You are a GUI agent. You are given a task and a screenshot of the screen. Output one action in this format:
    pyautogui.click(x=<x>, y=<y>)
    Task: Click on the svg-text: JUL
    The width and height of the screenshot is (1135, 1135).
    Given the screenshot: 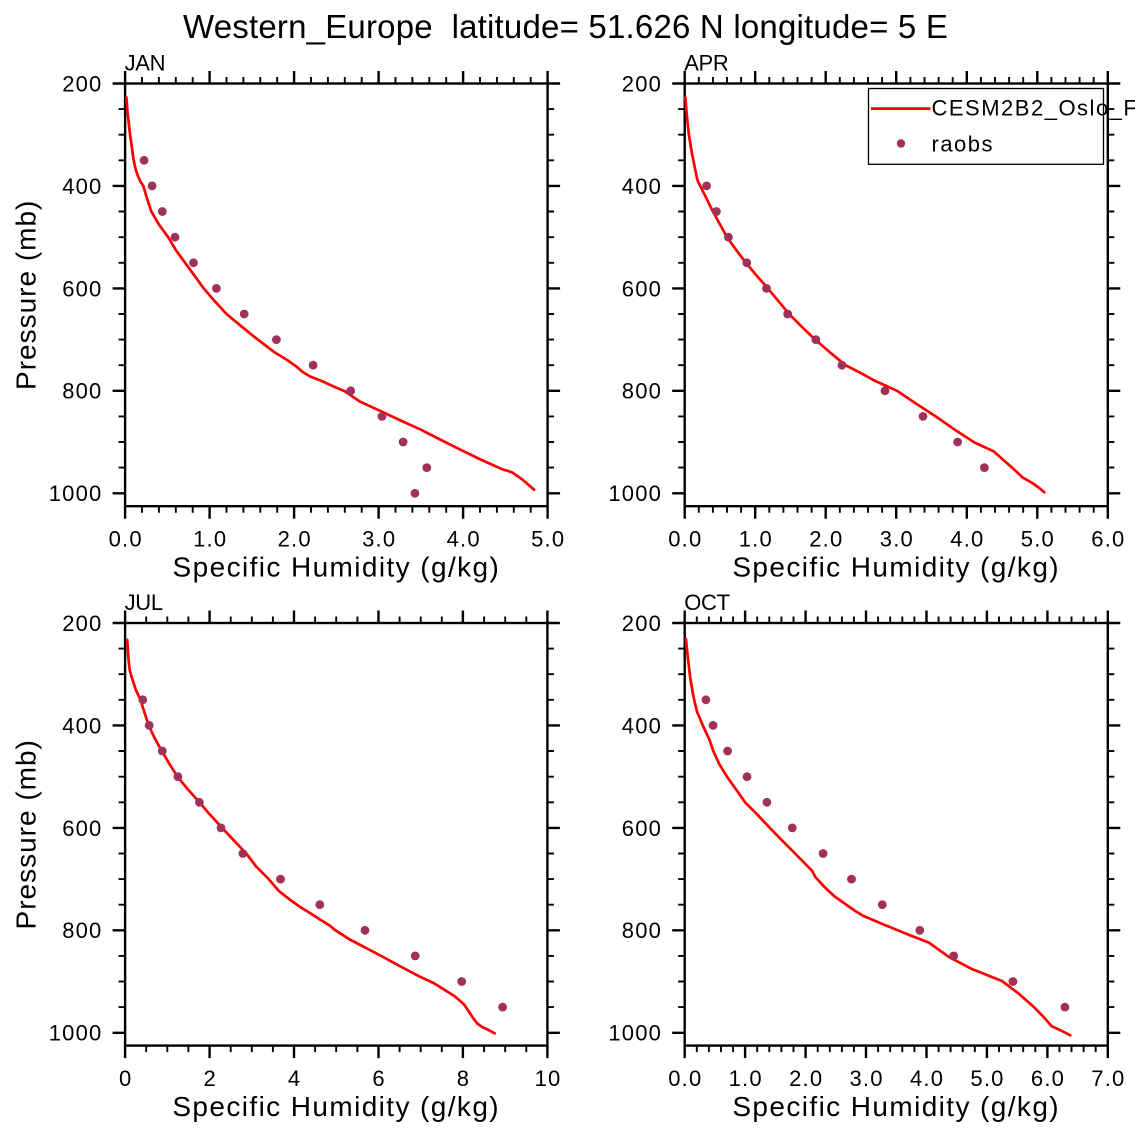 What is the action you would take?
    pyautogui.click(x=144, y=602)
    